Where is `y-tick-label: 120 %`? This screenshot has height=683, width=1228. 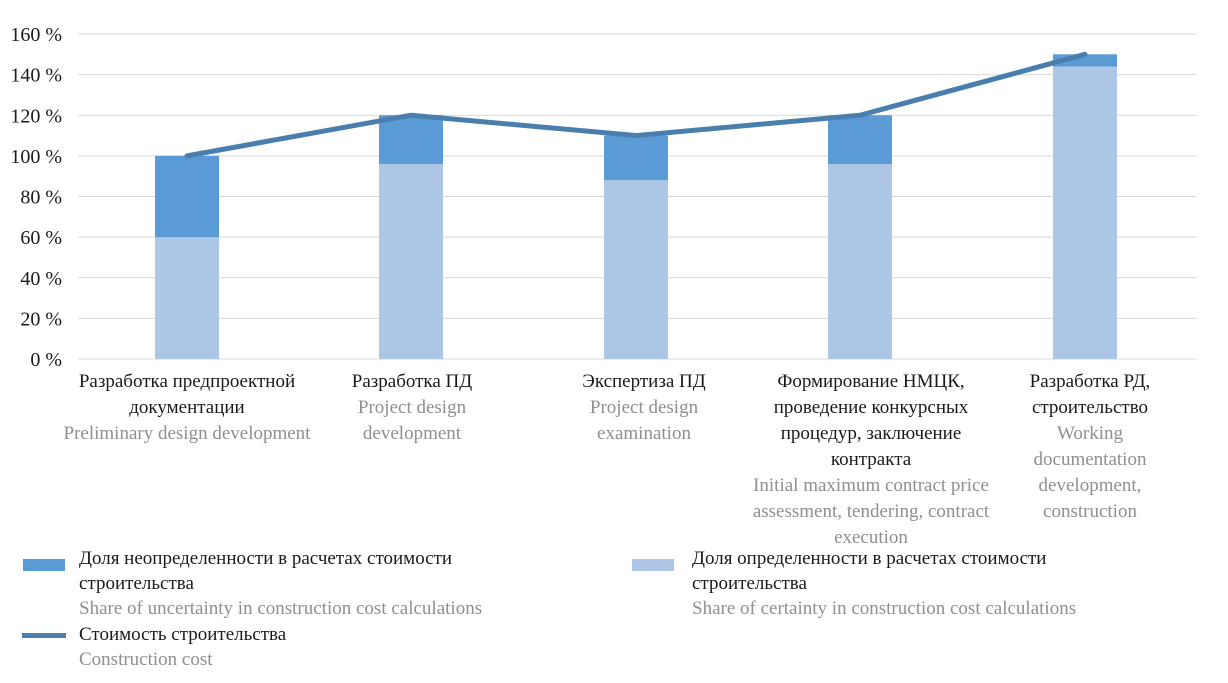 y-tick-label: 120 % is located at coordinates (36, 116).